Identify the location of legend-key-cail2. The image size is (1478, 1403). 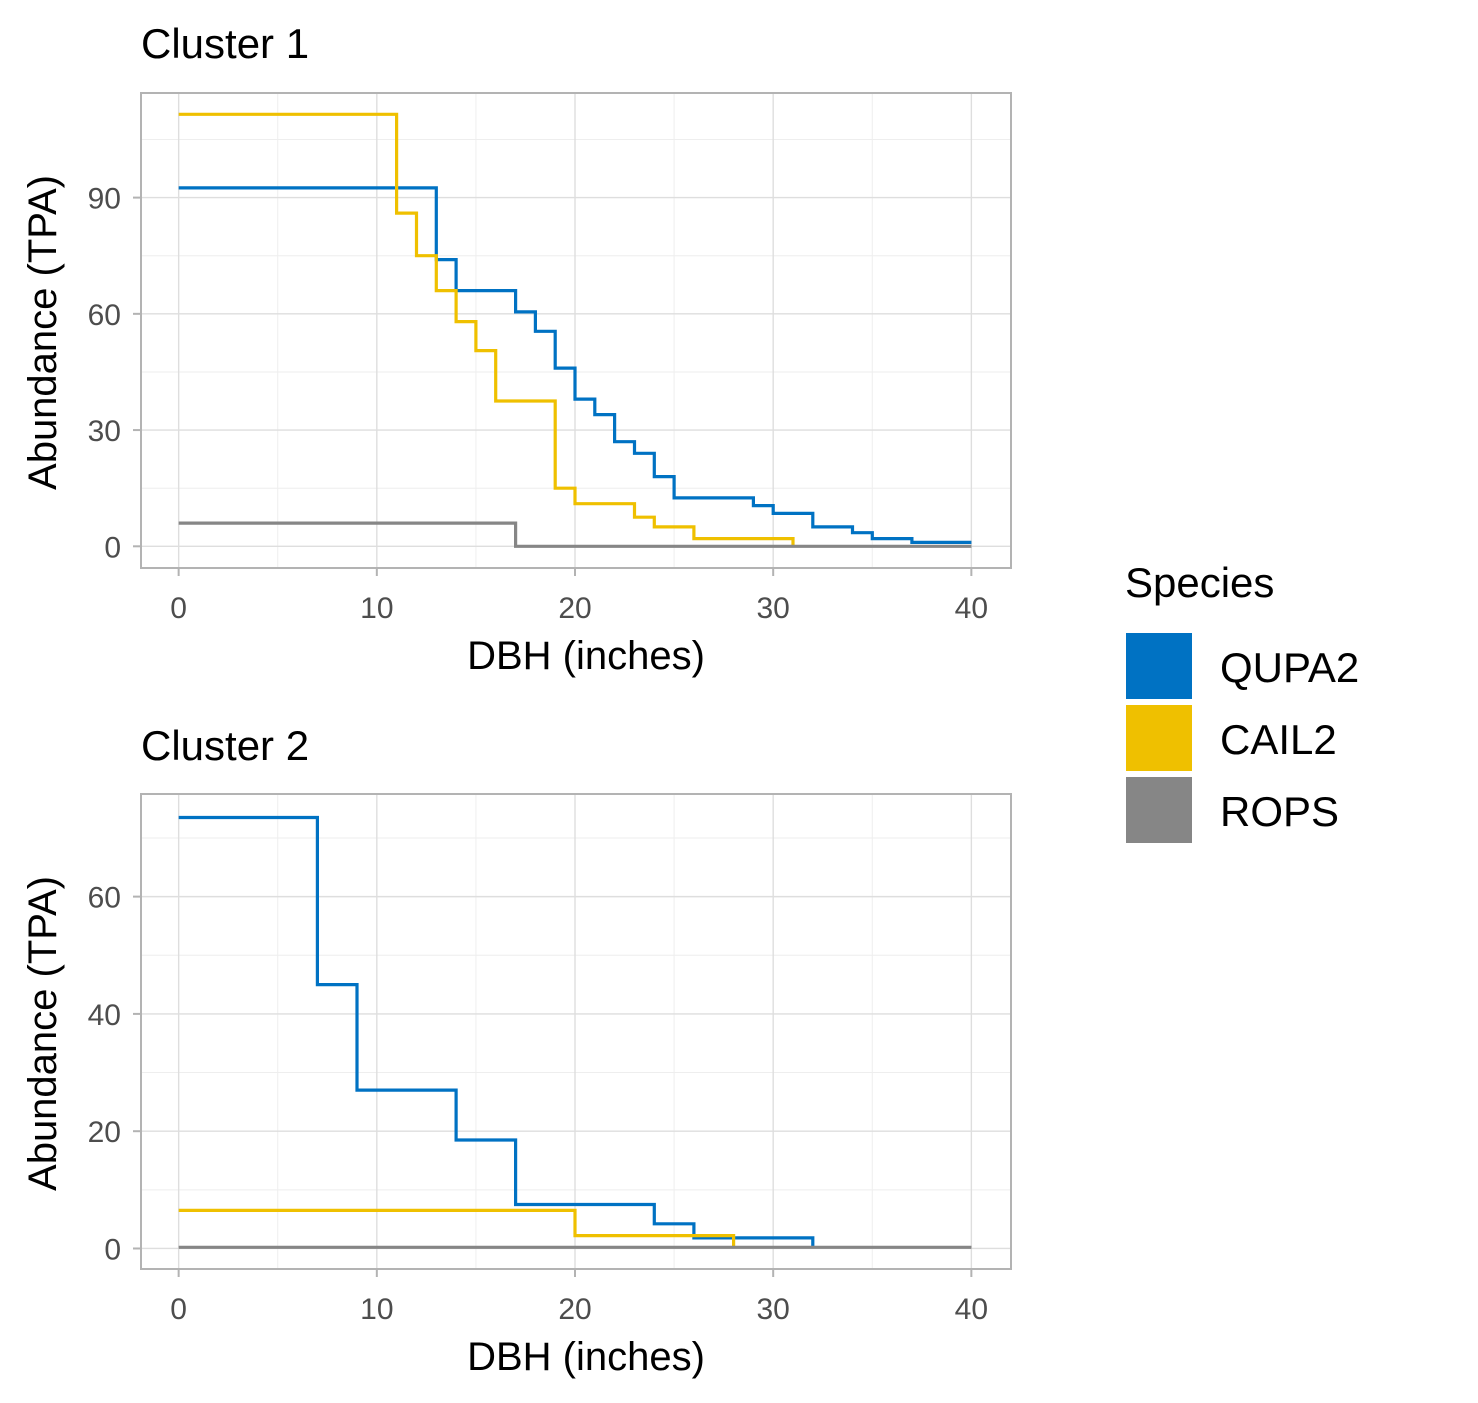
(1159, 738).